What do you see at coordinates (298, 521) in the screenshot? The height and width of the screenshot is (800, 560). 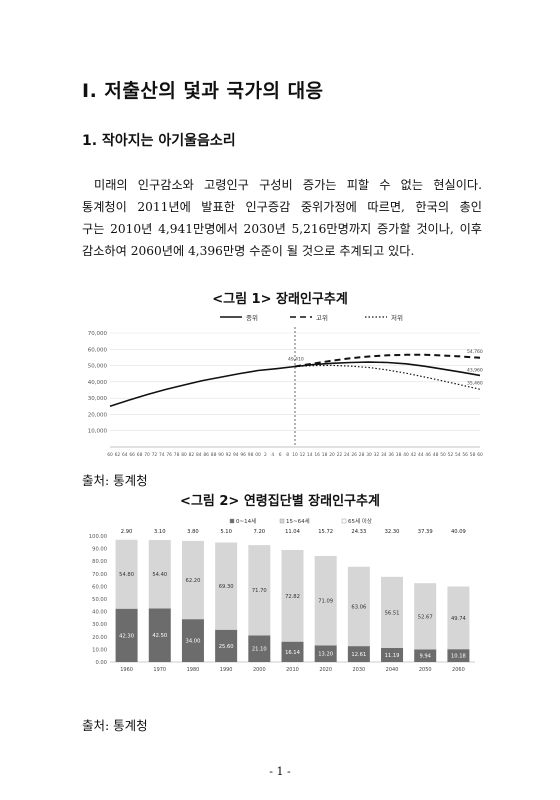 I see `legend-label: 15~64세` at bounding box center [298, 521].